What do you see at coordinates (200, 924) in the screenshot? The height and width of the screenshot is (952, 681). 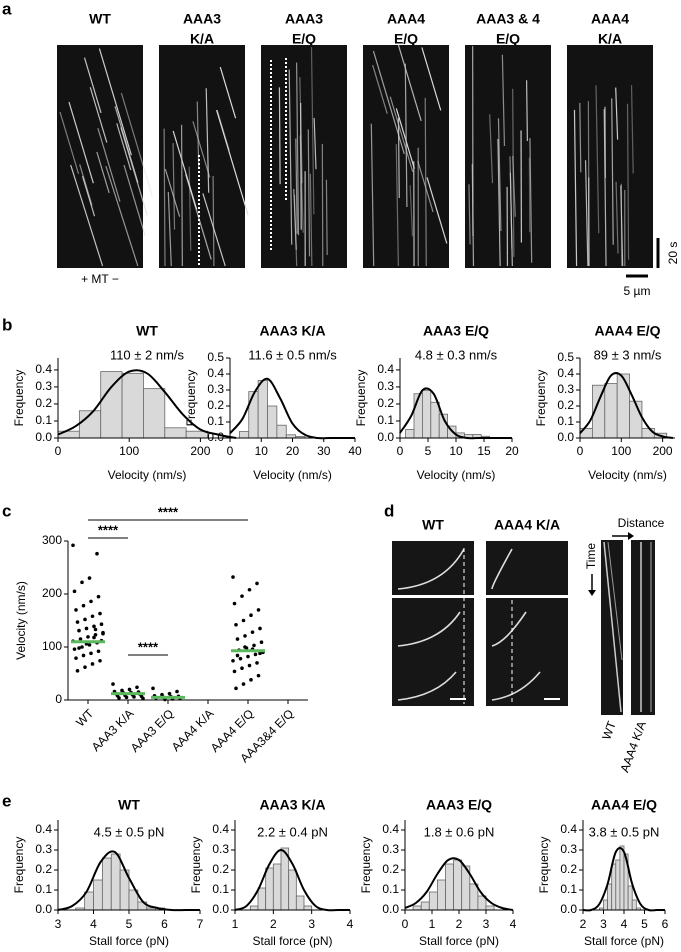 I see `x-tick-label: 7` at bounding box center [200, 924].